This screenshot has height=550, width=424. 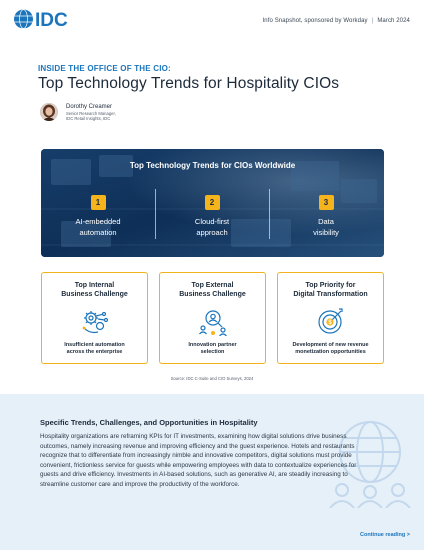 What do you see at coordinates (98, 215) in the screenshot?
I see `trend-item: 1 AI-embedded automation` at bounding box center [98, 215].